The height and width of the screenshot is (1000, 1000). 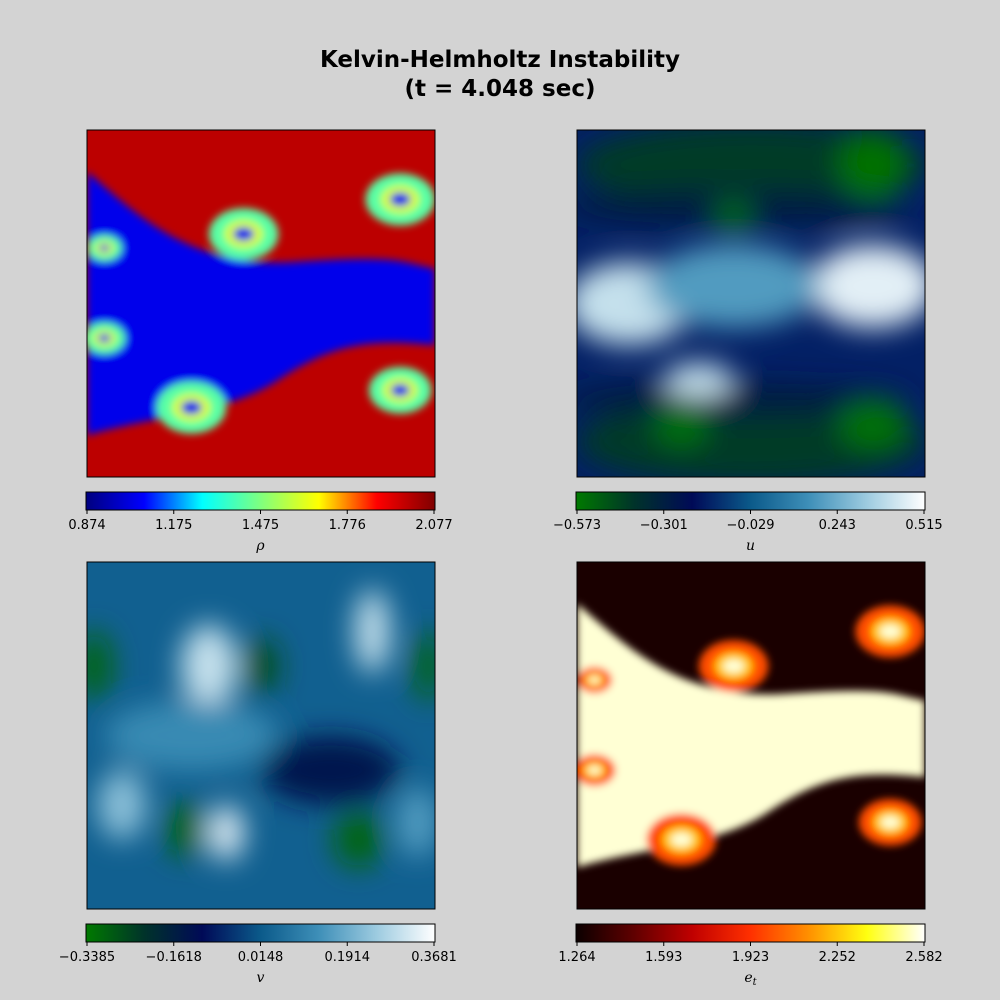 I want to click on colorbar-label-v: v, so click(x=261, y=978).